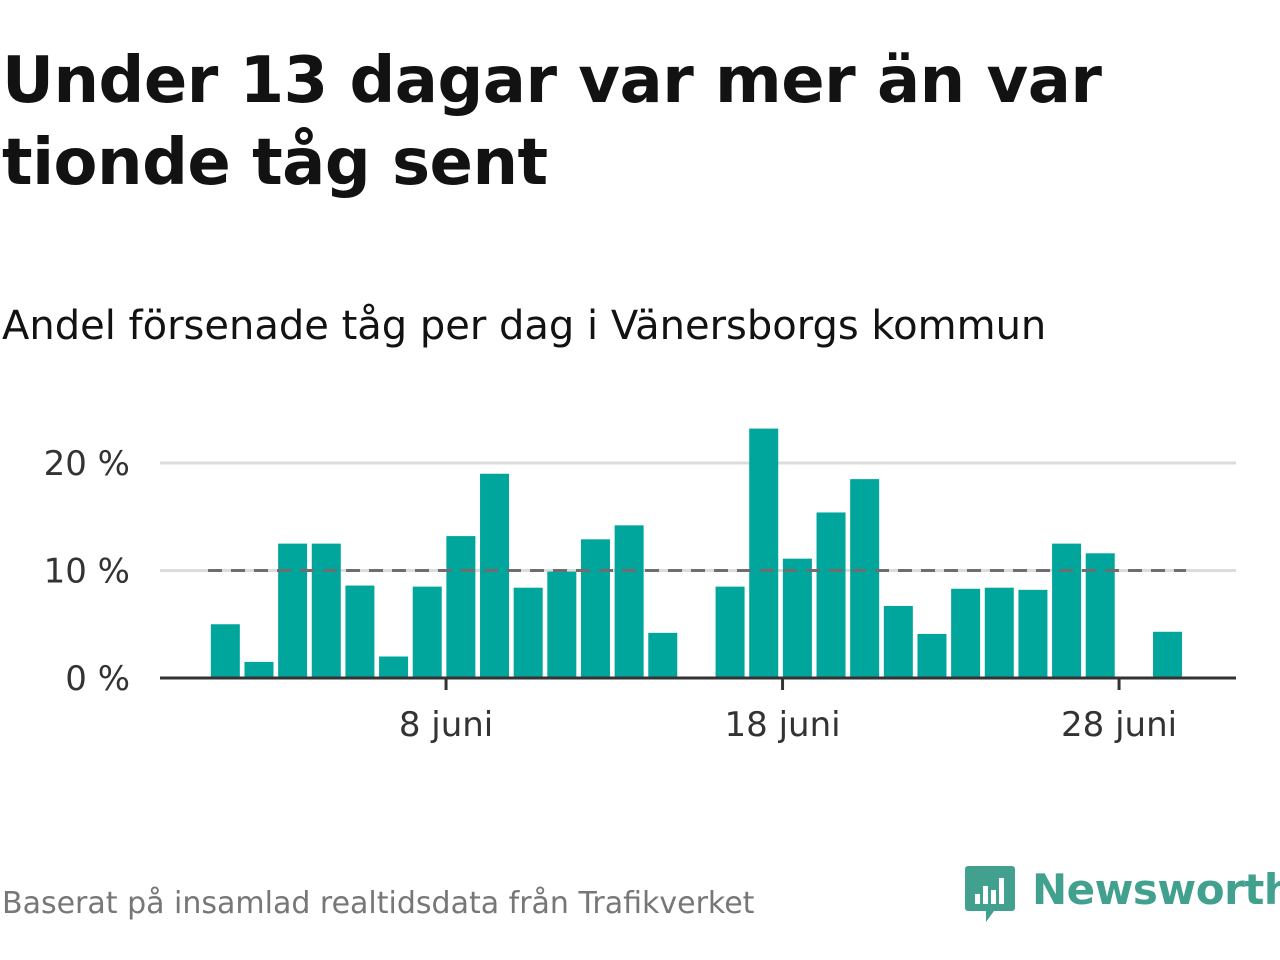 This screenshot has height=960, width=1280. Describe the element at coordinates (783, 725) in the screenshot. I see `x-tick-label: 18 juni` at that location.